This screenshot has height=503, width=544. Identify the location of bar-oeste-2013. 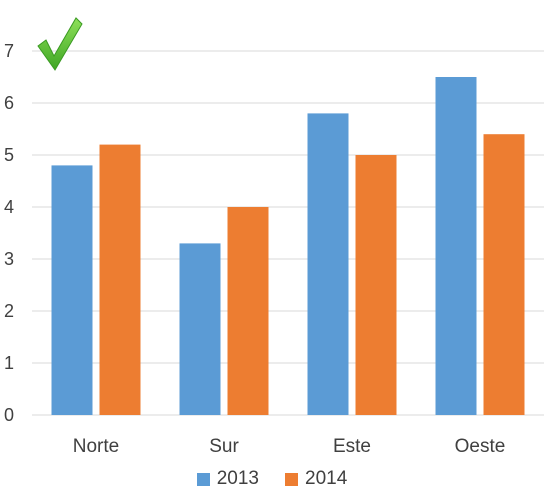
(456, 246).